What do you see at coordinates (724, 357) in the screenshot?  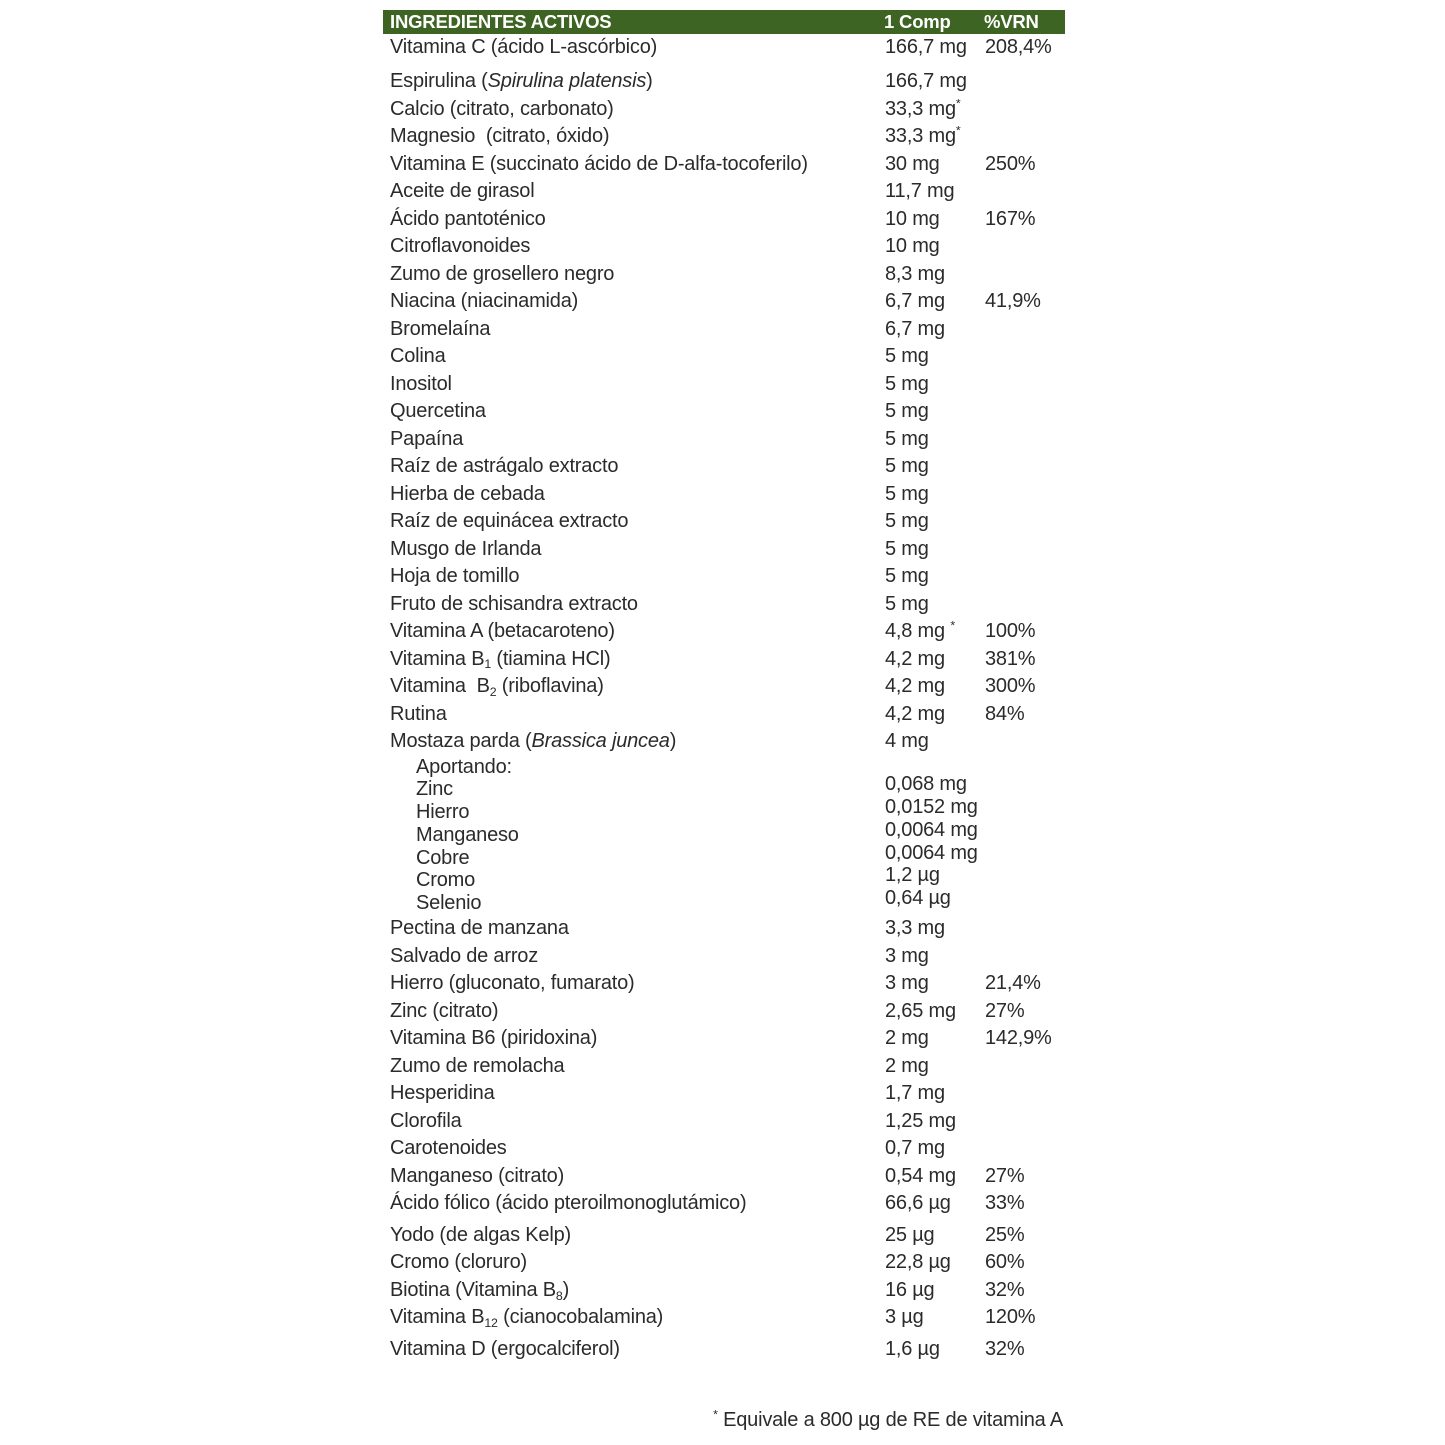 I see `table-row: Colina 5 mg` at bounding box center [724, 357].